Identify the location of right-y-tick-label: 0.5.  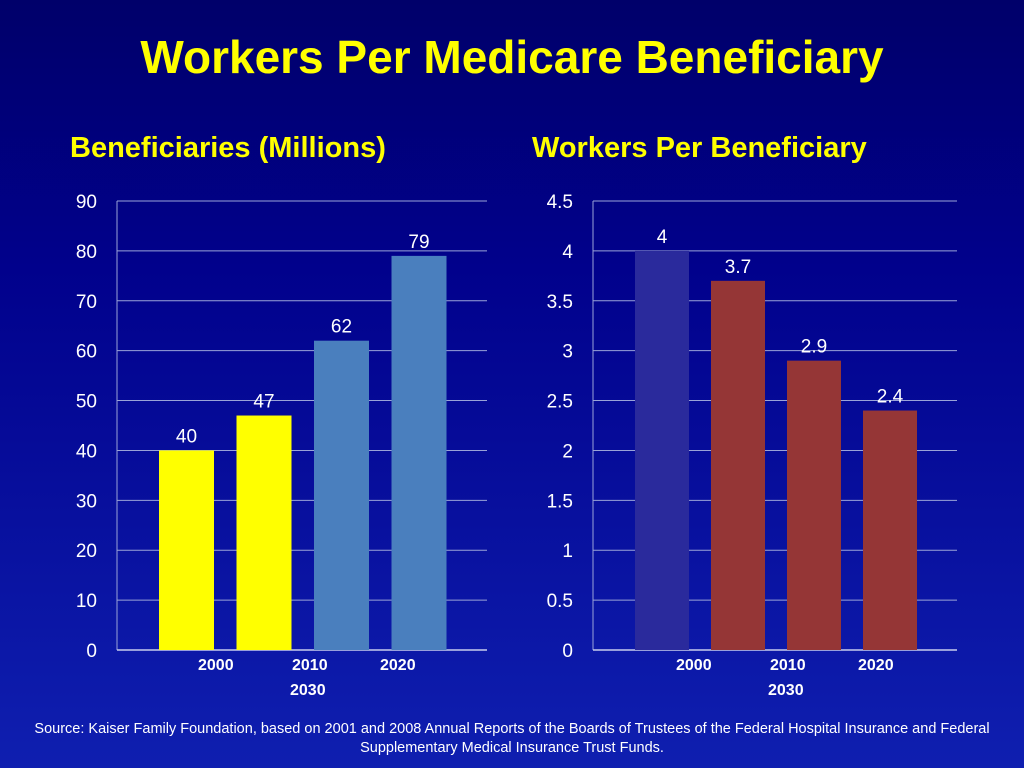
(560, 601).